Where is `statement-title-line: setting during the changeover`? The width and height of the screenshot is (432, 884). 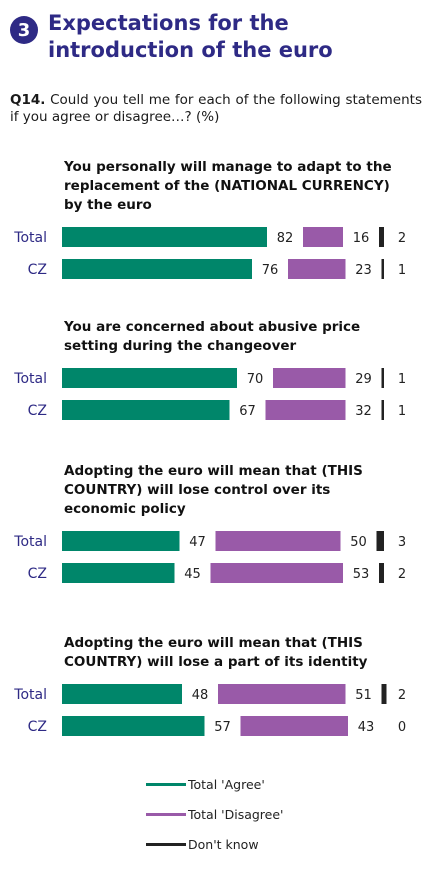
statement-title-line: setting during the changeover is located at coordinates (180, 346).